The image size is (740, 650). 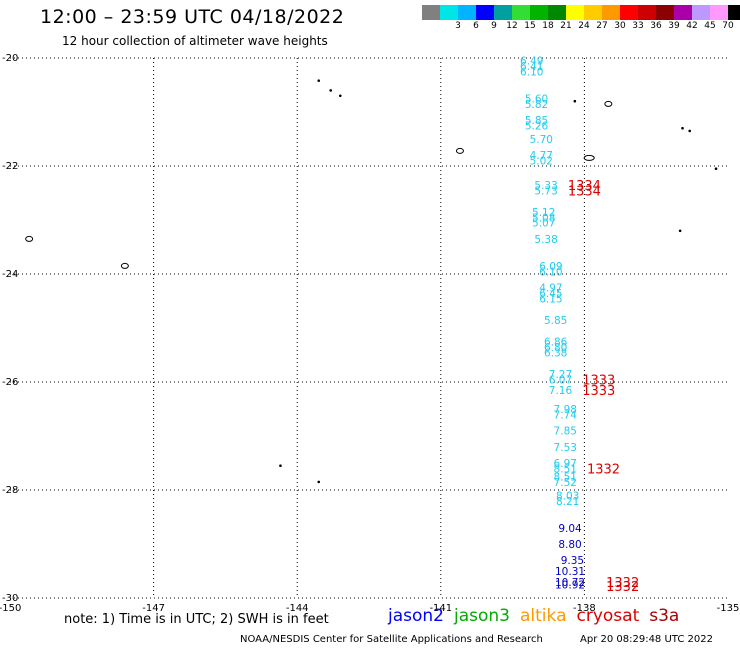 I want to click on colorbar-tick-label: 3, so click(x=458, y=26).